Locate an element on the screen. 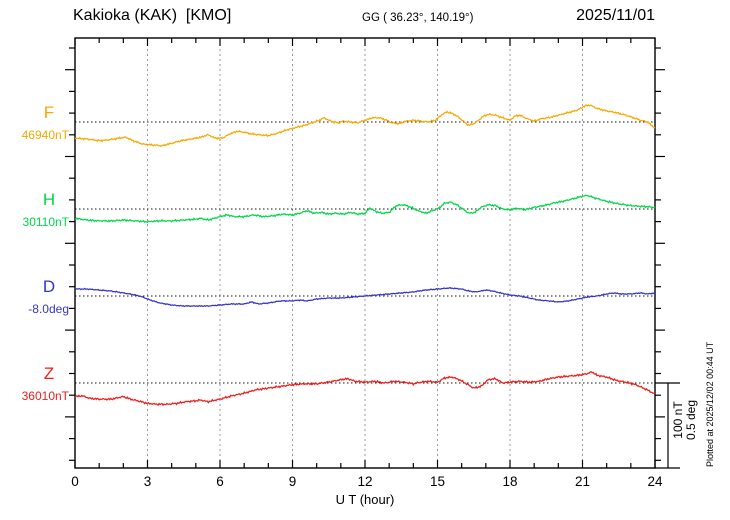 This screenshot has height=520, width=730. series-letter-F: F is located at coordinates (49, 112).